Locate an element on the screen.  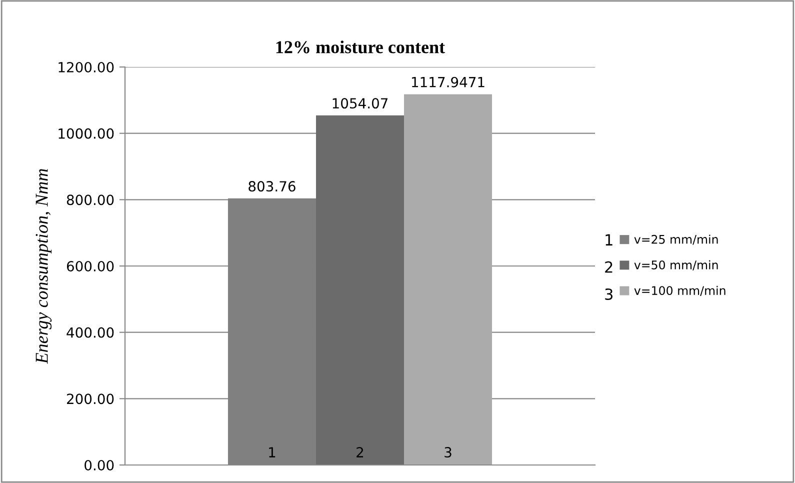
legend-label: v=100 mm/min is located at coordinates (680, 291).